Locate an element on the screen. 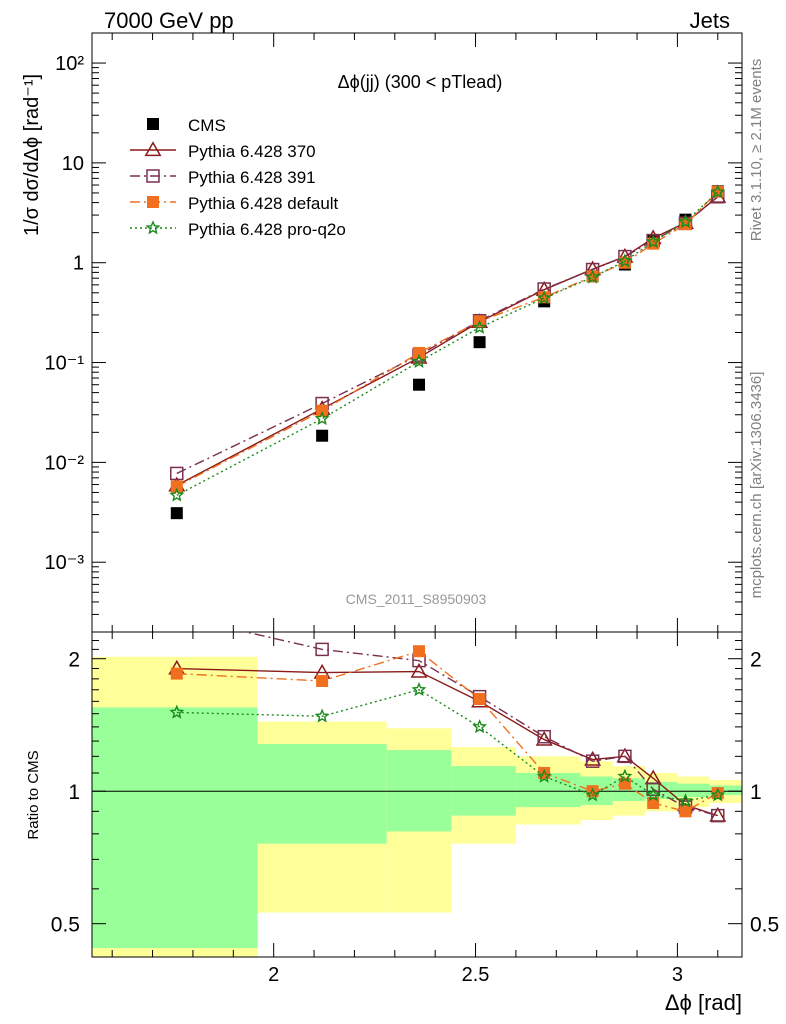  y-tick-label-main: 1 is located at coordinates (78, 264).